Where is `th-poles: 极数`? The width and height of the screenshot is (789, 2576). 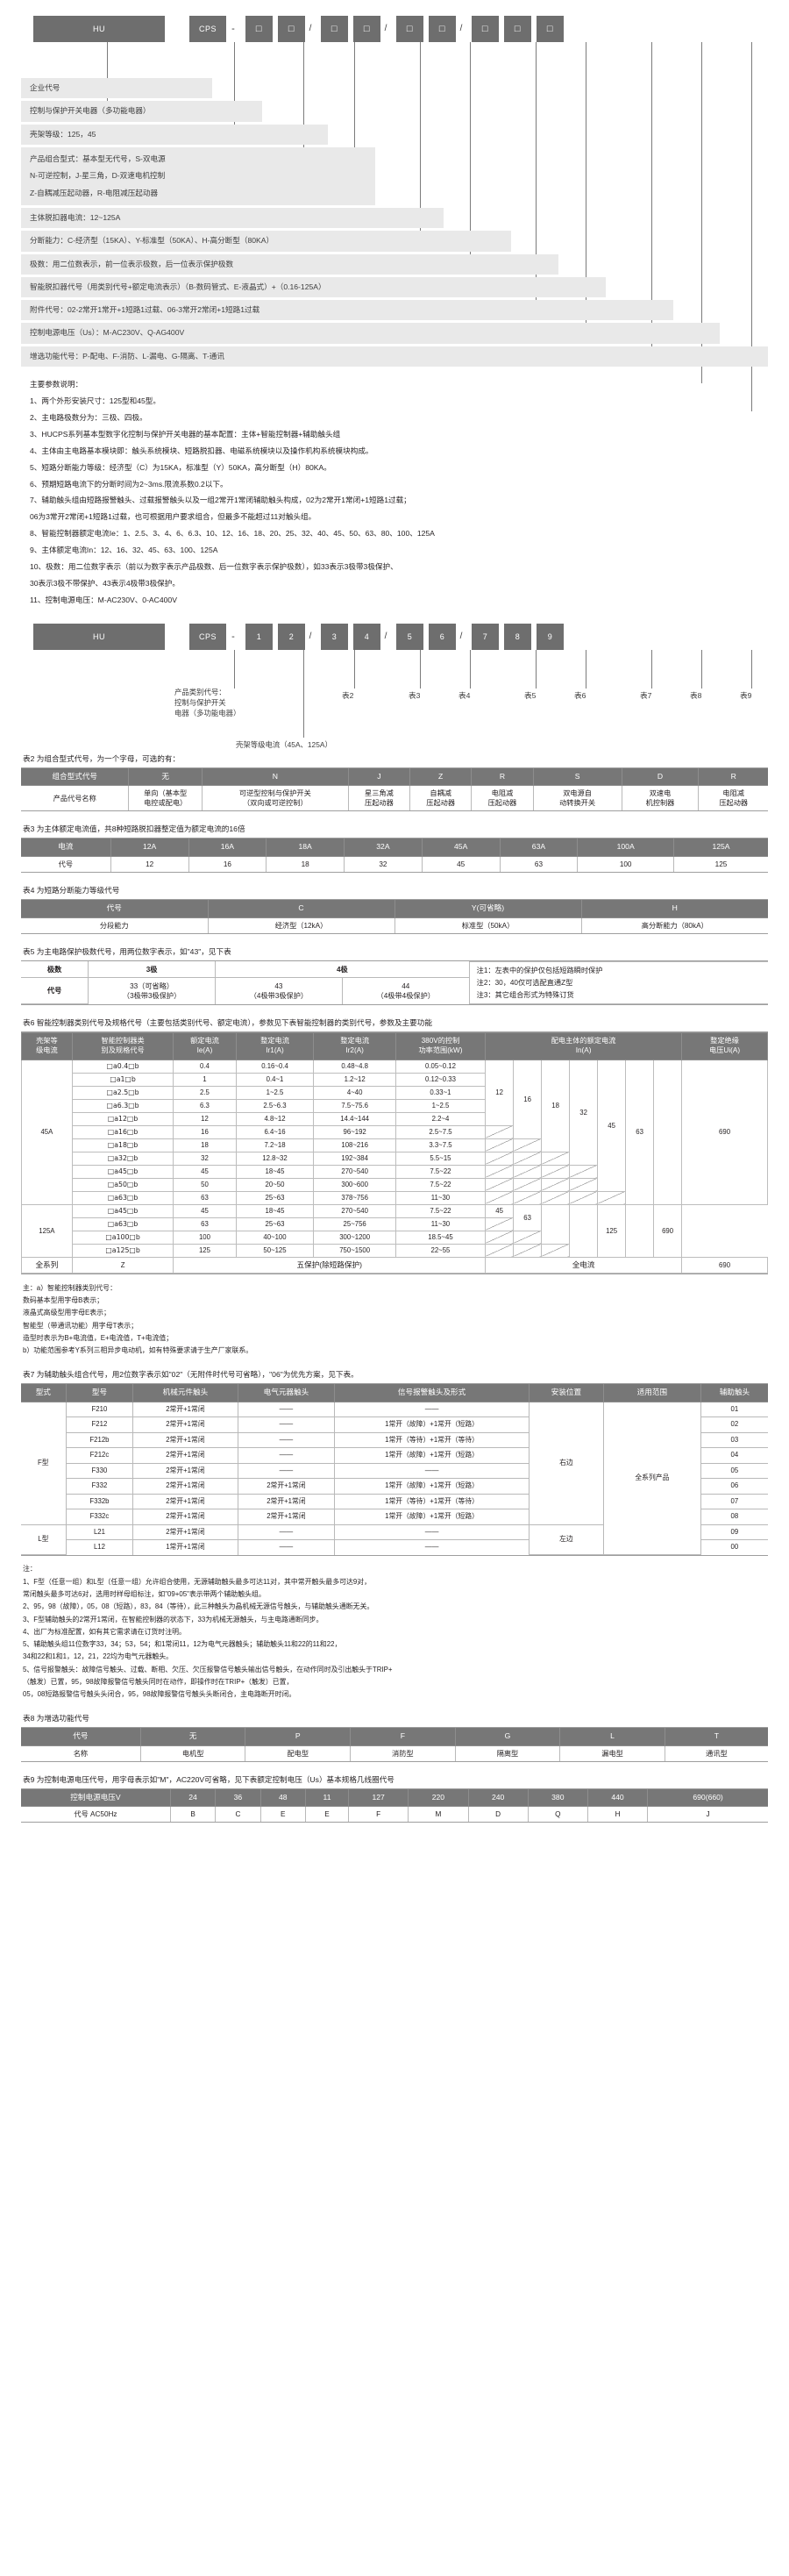
th-poles: 极数 is located at coordinates (55, 970).